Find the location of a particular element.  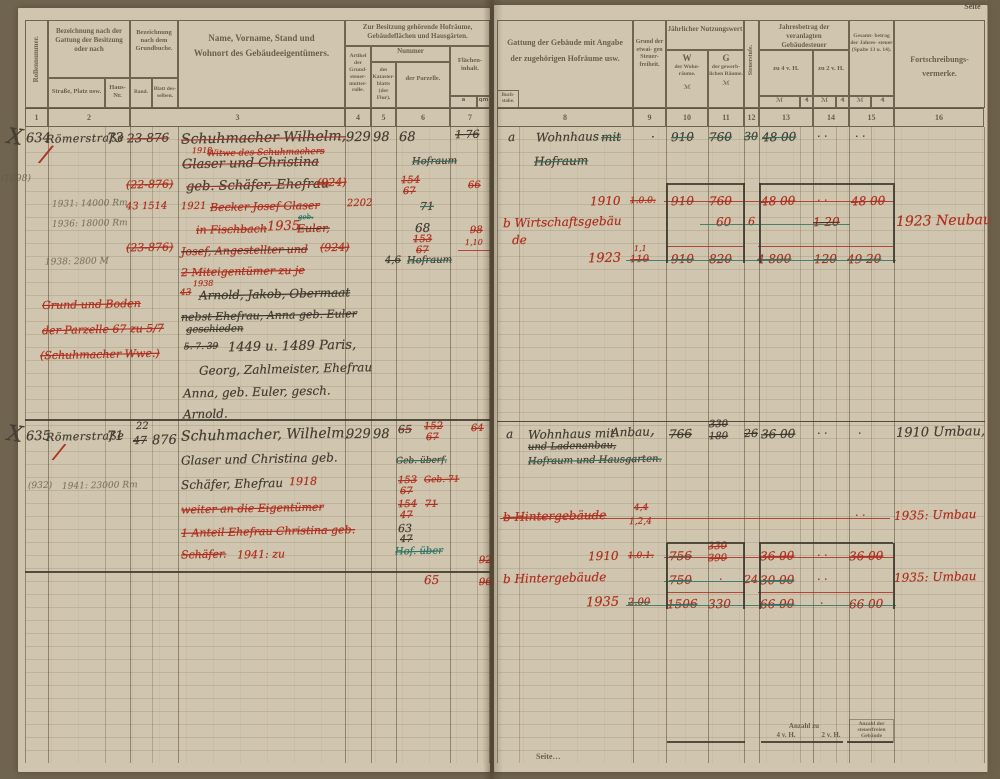

handwriting-entry: 390 is located at coordinates (717, 558).